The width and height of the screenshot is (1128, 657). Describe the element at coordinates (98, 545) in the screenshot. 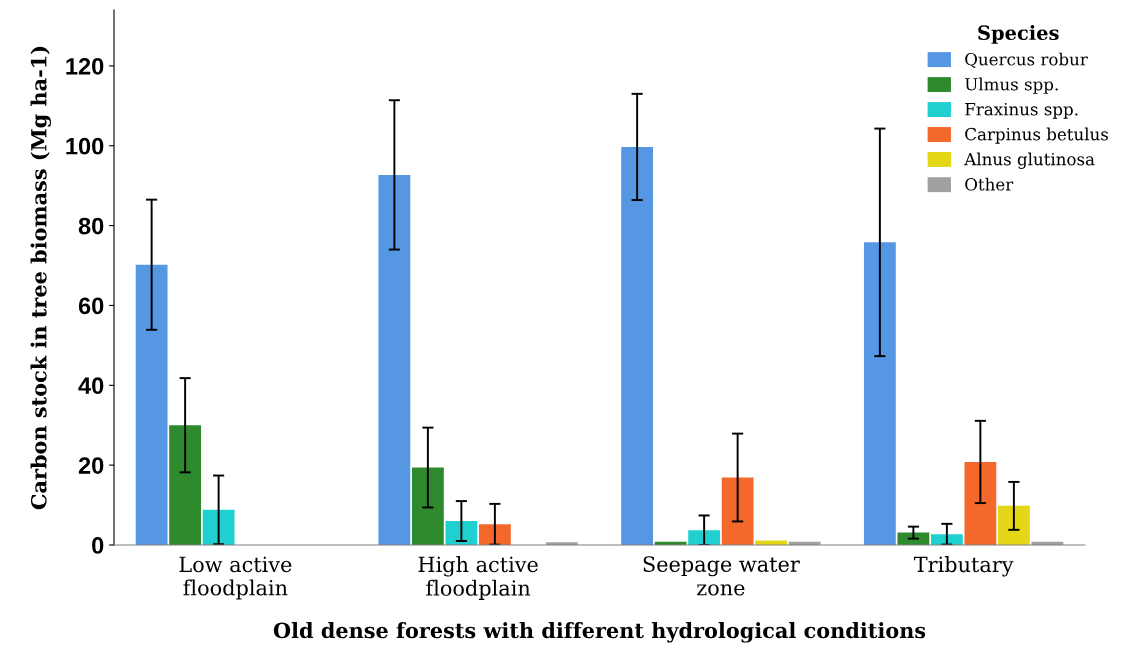

I see `y-tick-label: 0` at that location.